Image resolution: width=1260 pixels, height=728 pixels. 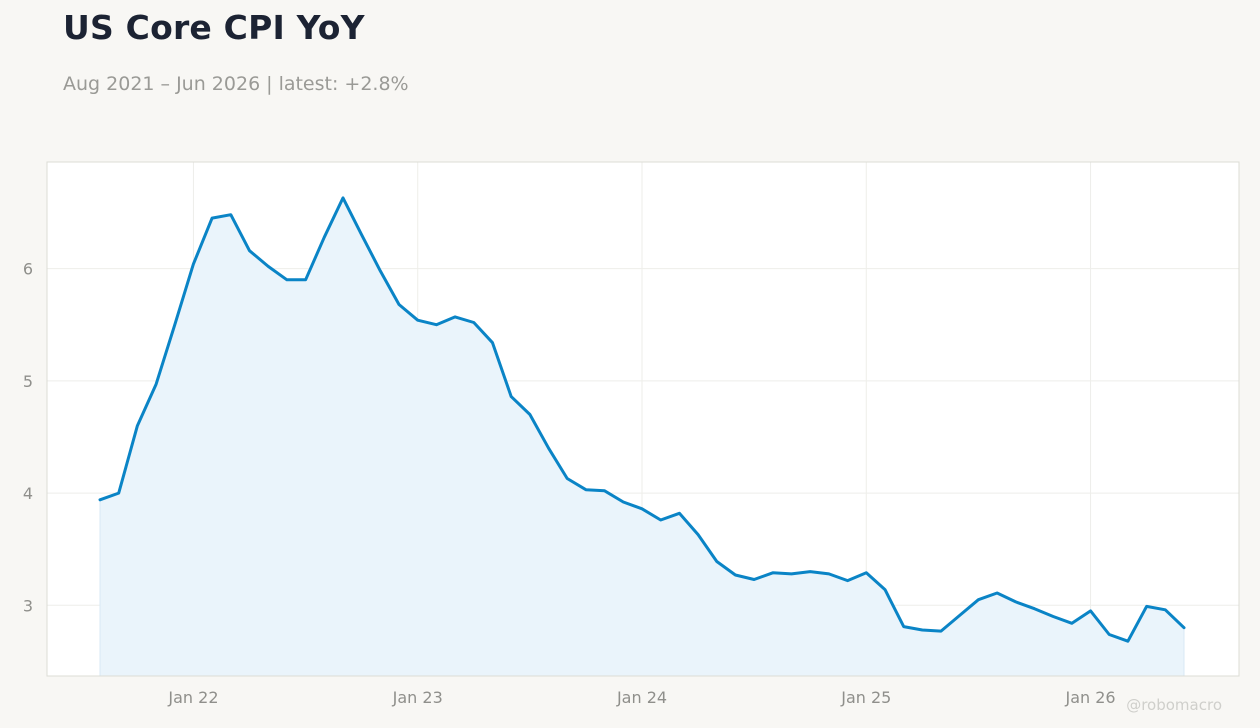 I want to click on subtitle-latest: latest: +2.8%, so click(x=343, y=84).